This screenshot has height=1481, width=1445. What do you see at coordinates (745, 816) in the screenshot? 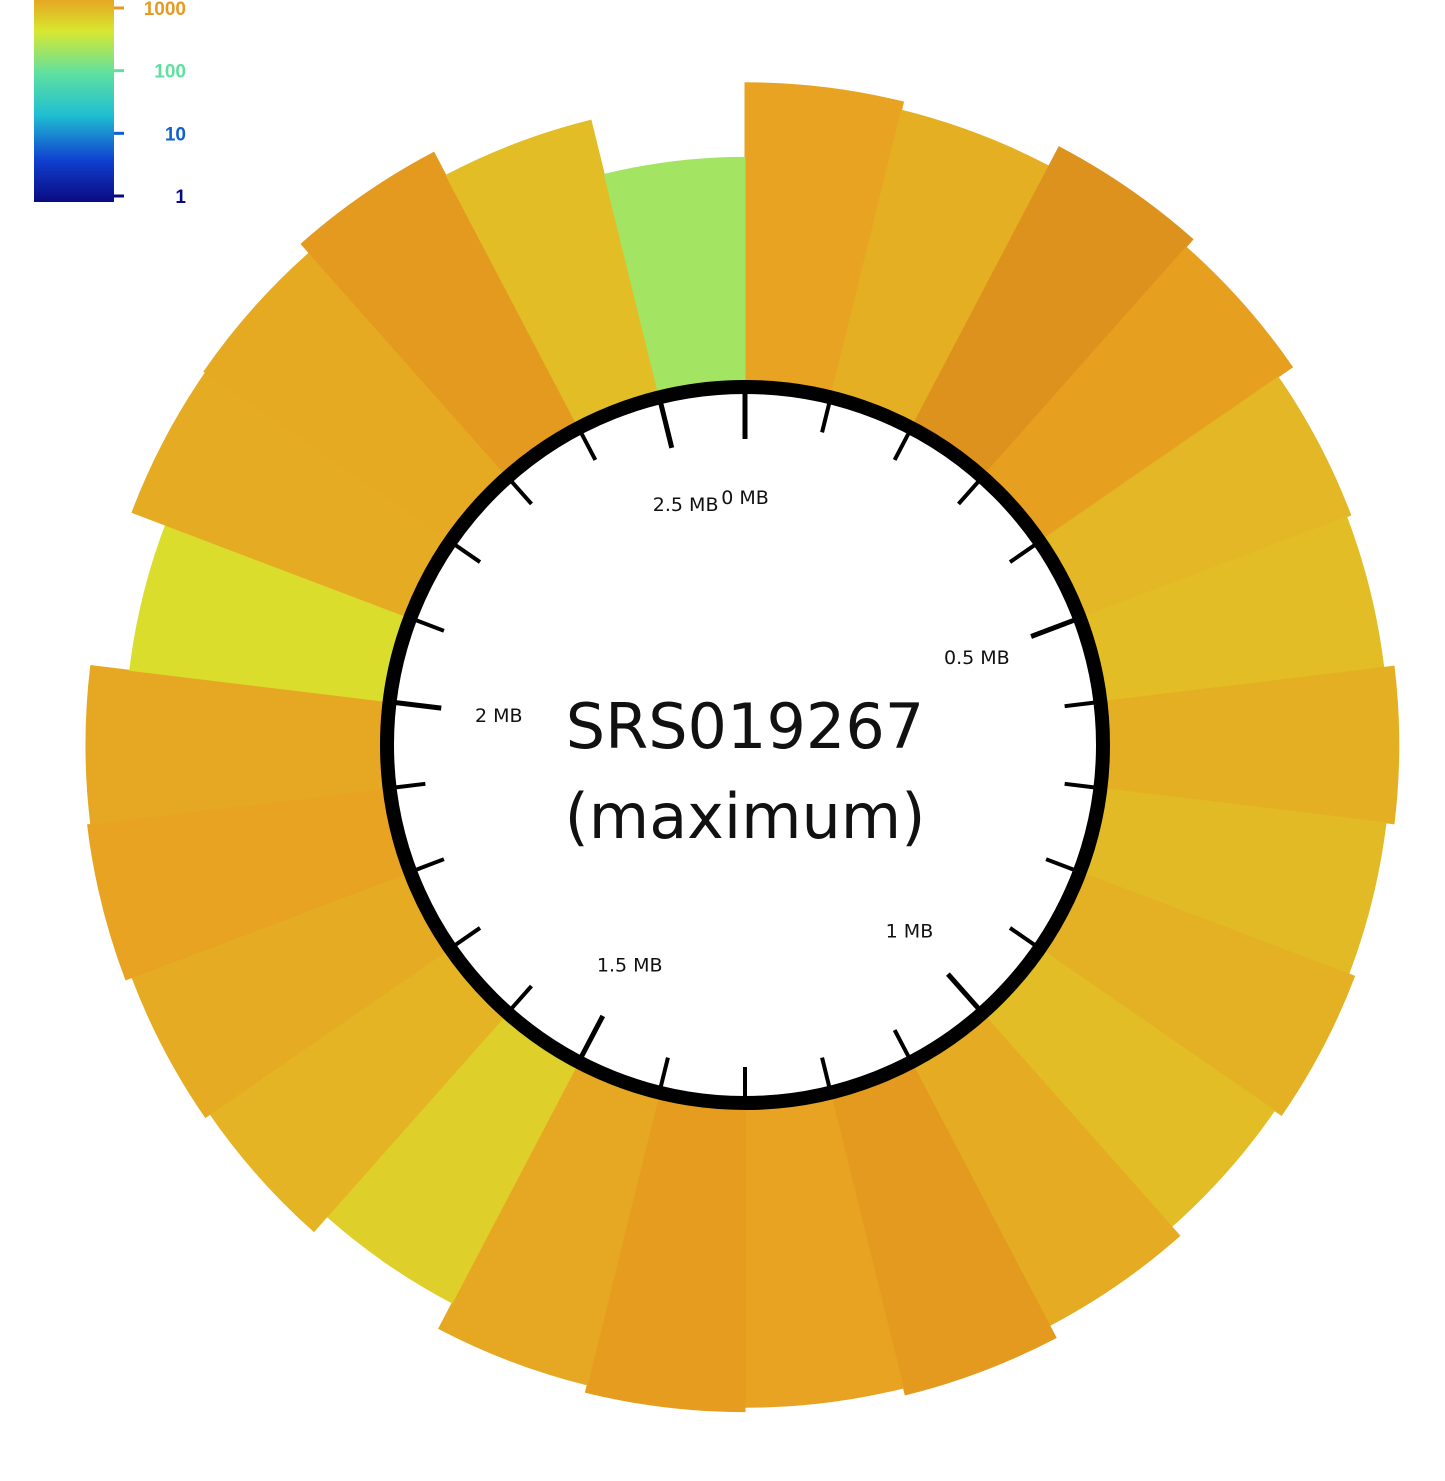
I see `sample-subtitle: (maximum)` at bounding box center [745, 816].